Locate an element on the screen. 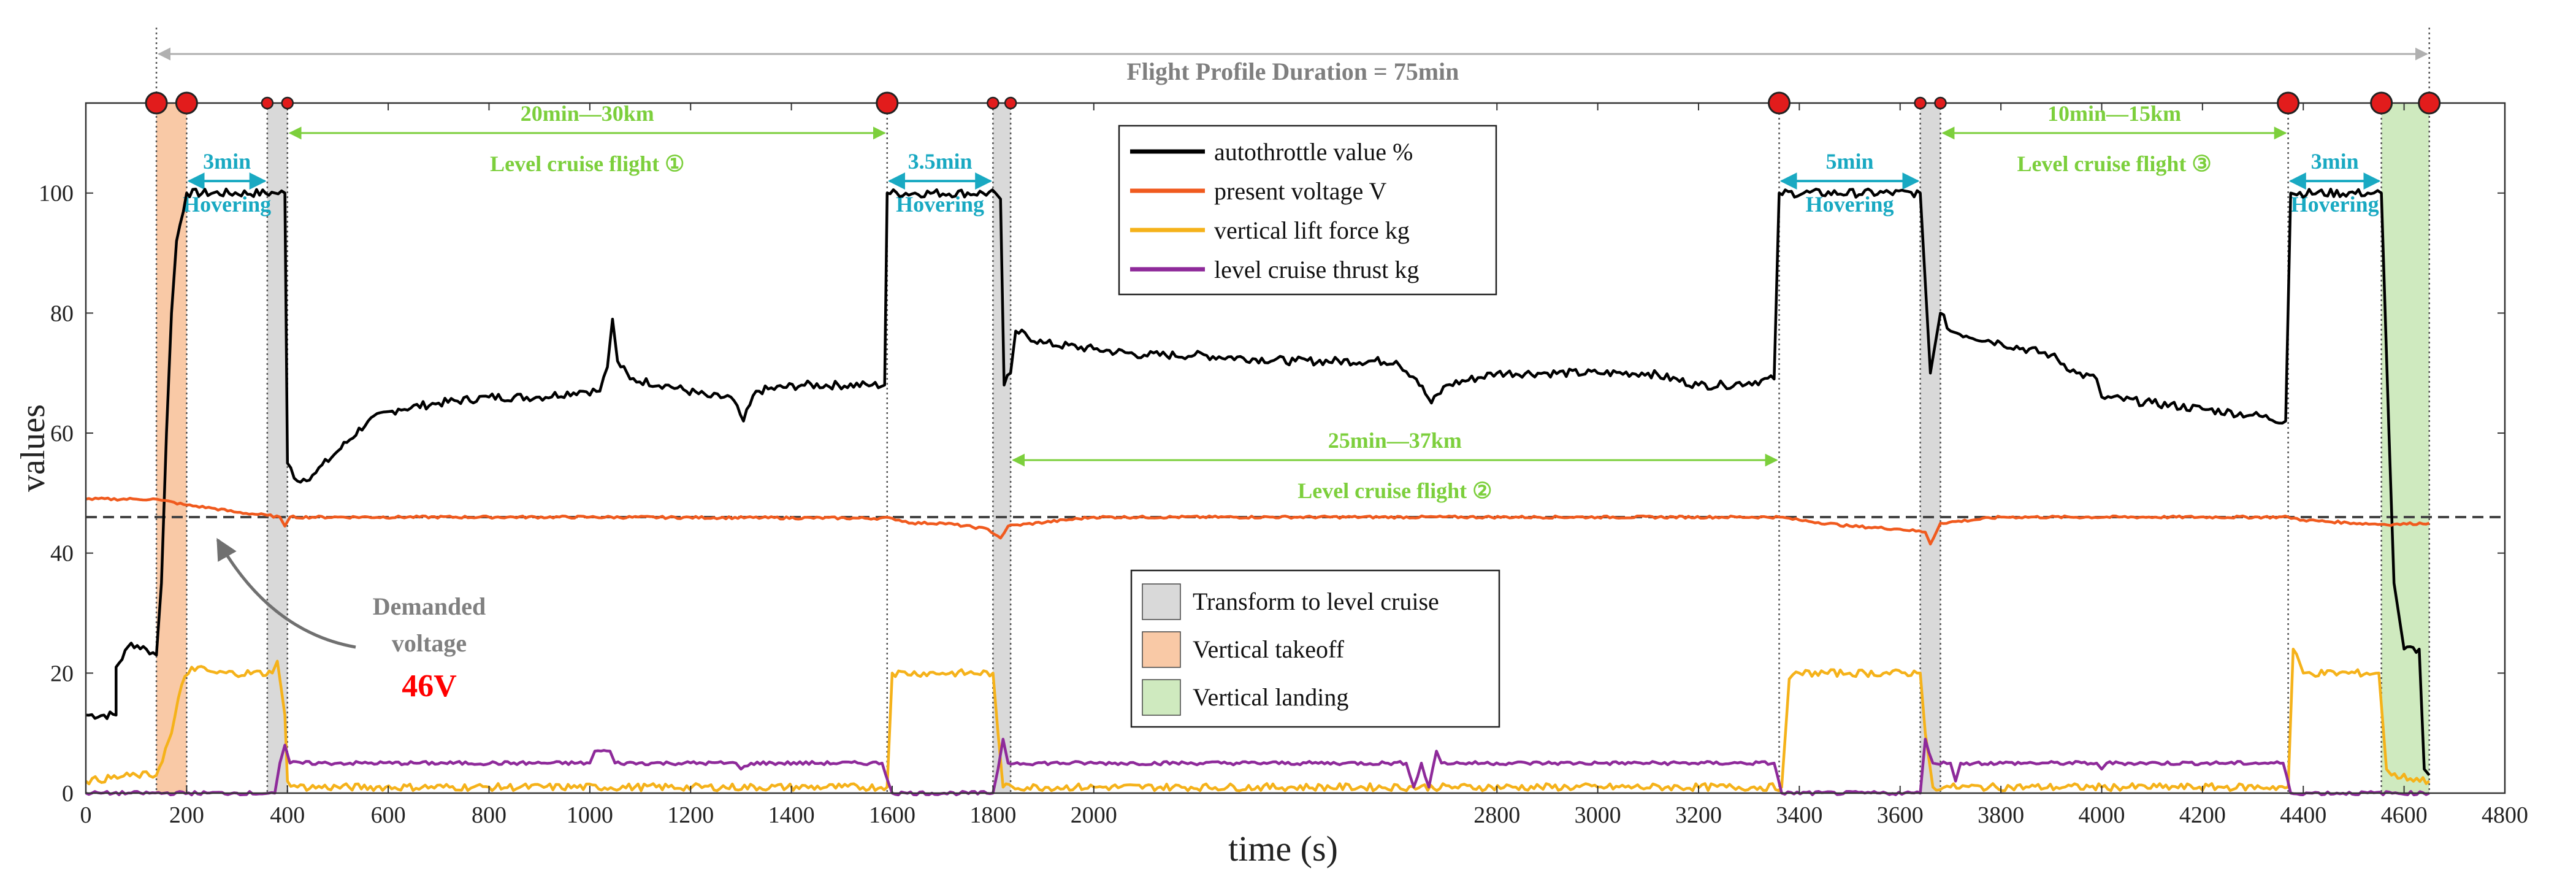 The height and width of the screenshot is (879, 2576). y-axis-title: values is located at coordinates (33, 448).